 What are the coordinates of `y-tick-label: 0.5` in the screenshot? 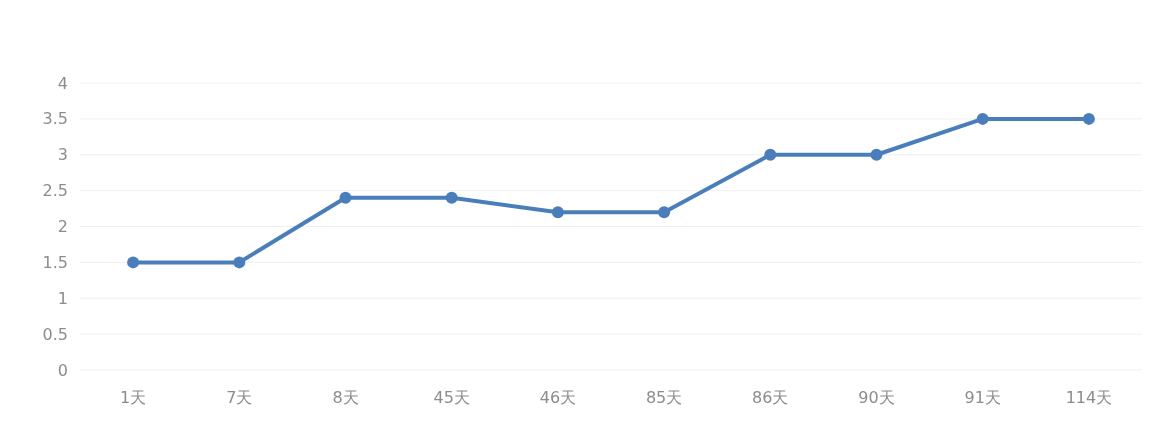 It's located at (55, 334).